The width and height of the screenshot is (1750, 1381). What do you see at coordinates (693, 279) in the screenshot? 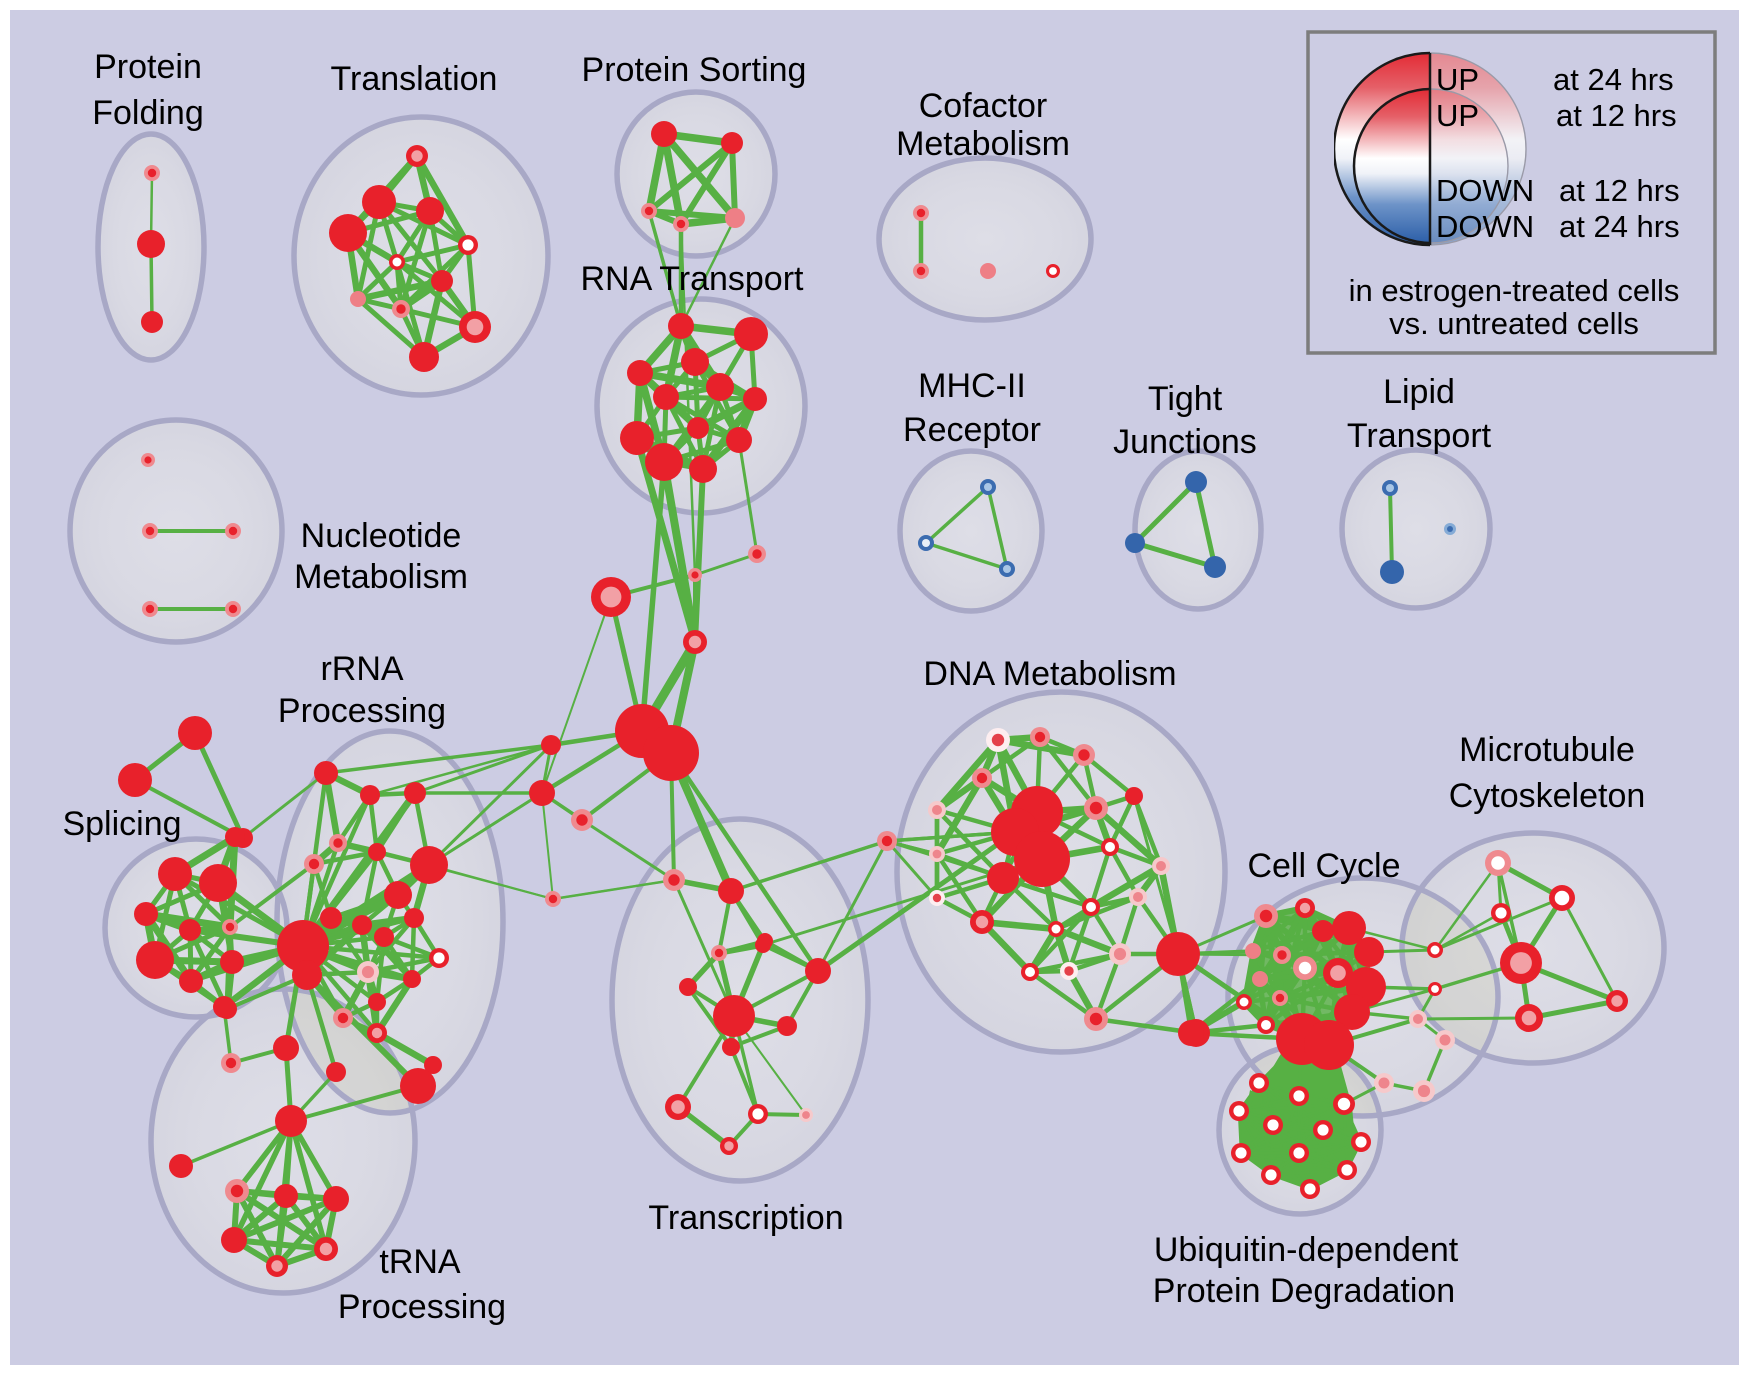
I see `svg-text: RNA Transport` at bounding box center [693, 279].